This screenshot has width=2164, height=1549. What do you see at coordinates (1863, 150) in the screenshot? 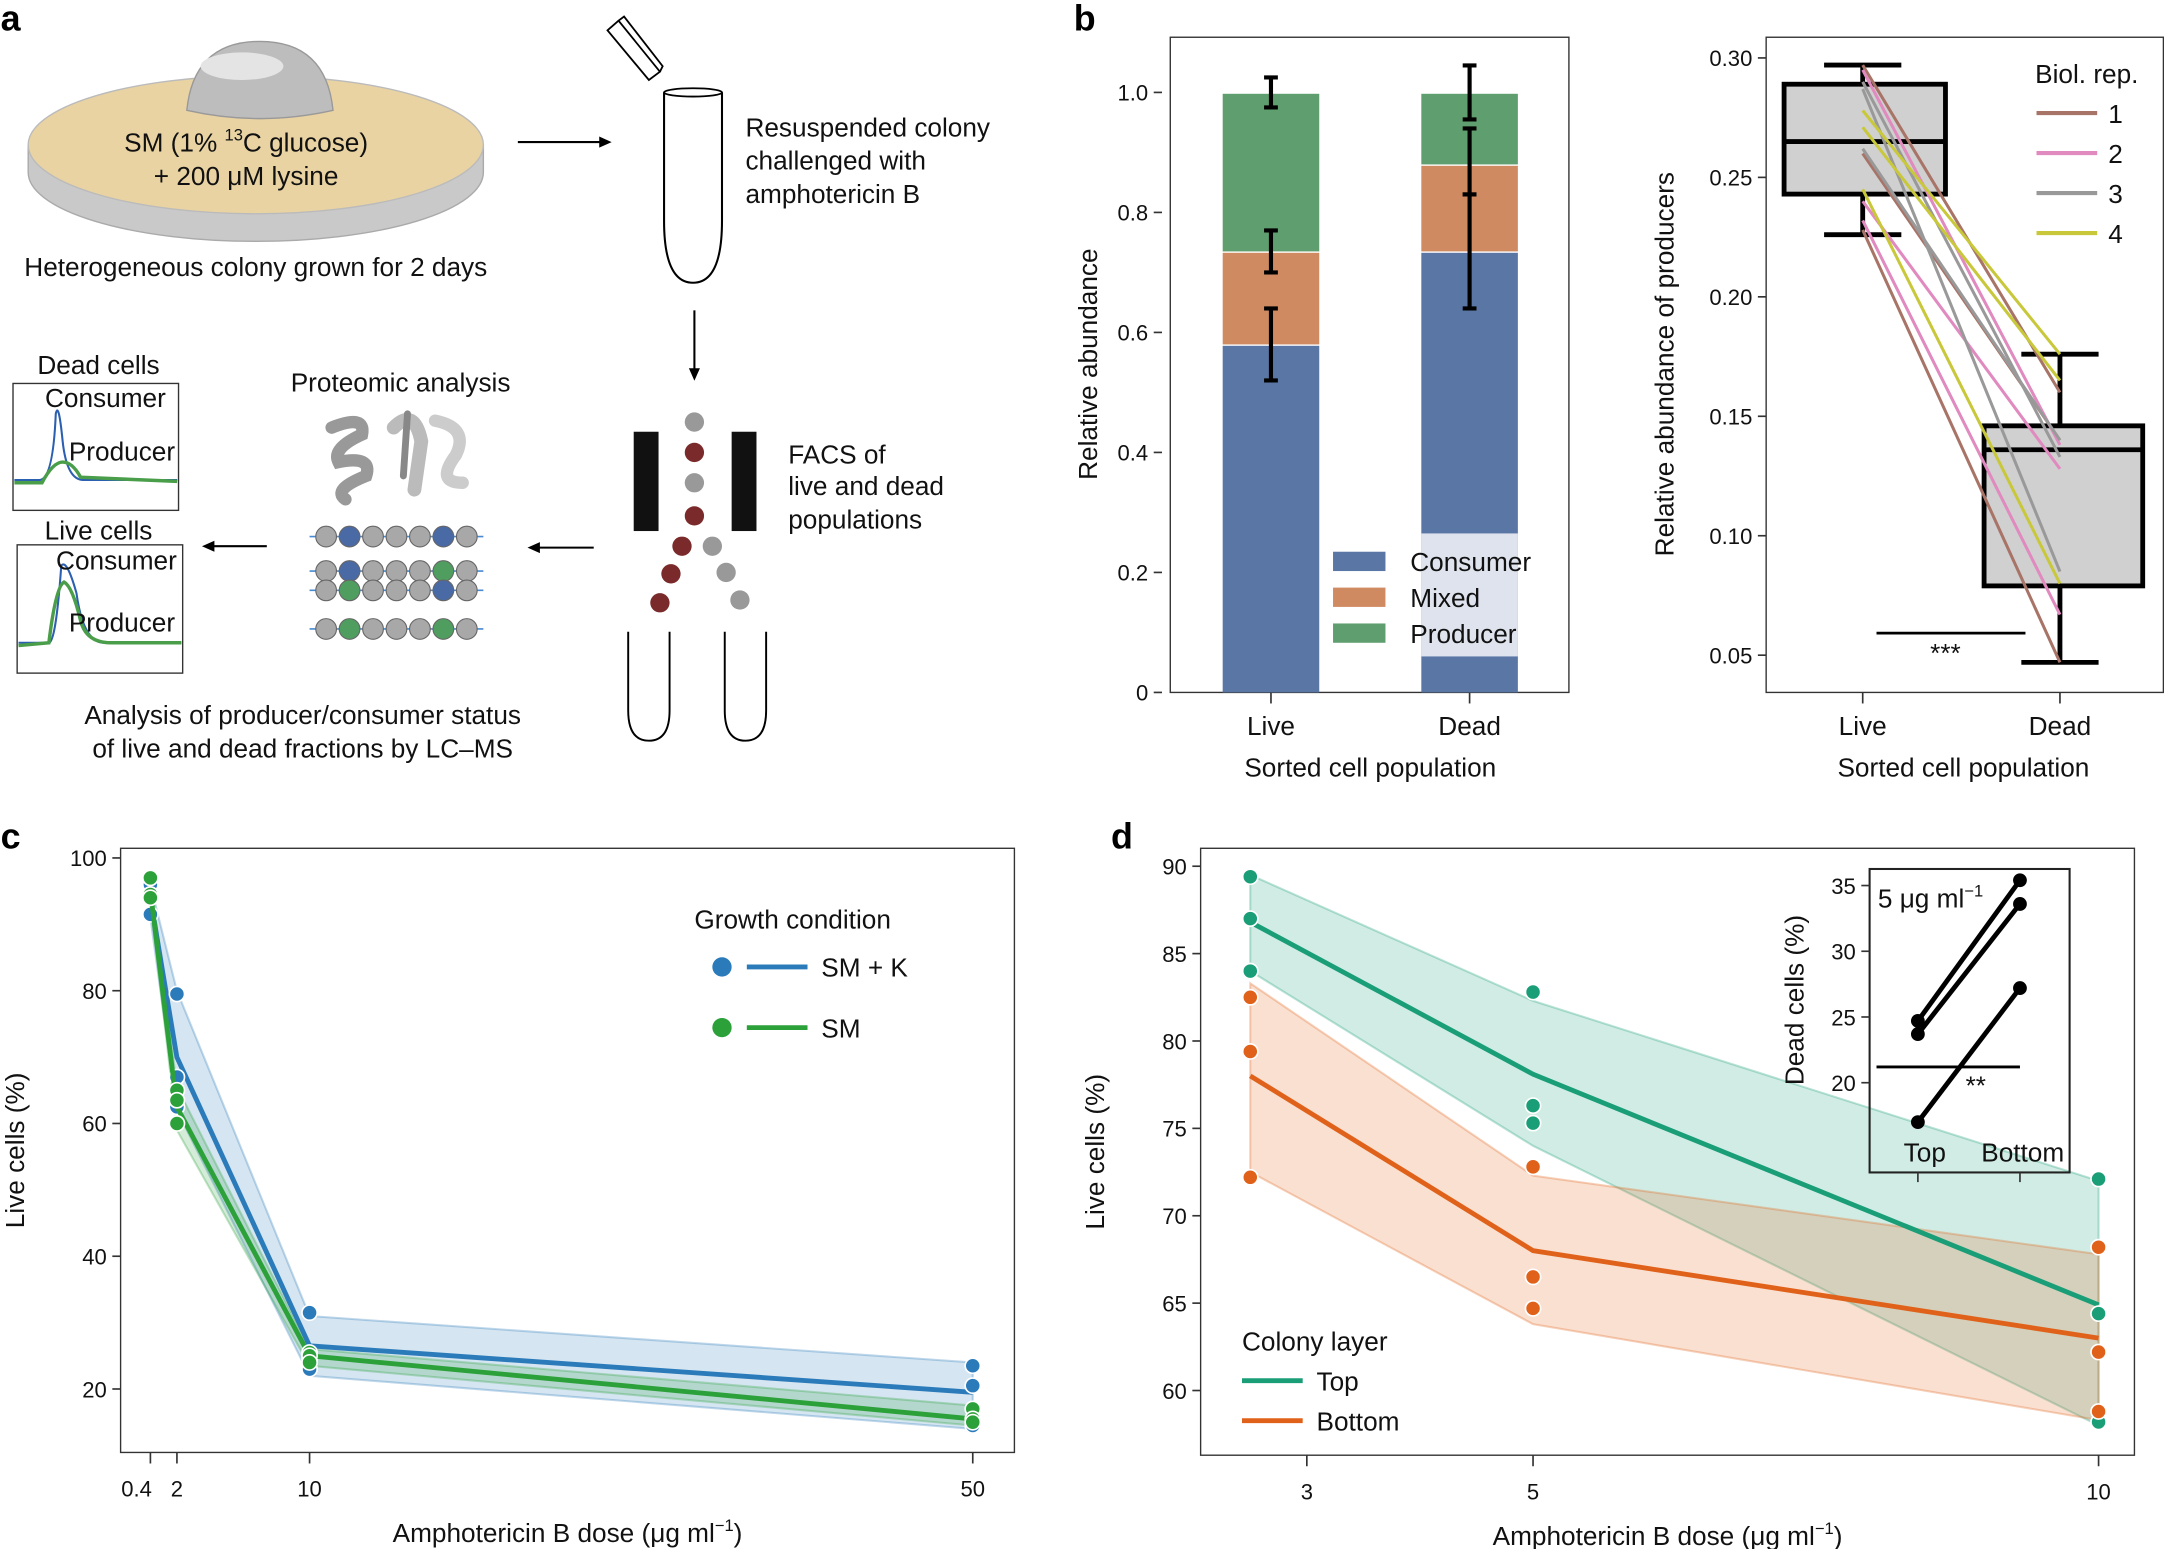
I see `whisker` at bounding box center [1863, 150].